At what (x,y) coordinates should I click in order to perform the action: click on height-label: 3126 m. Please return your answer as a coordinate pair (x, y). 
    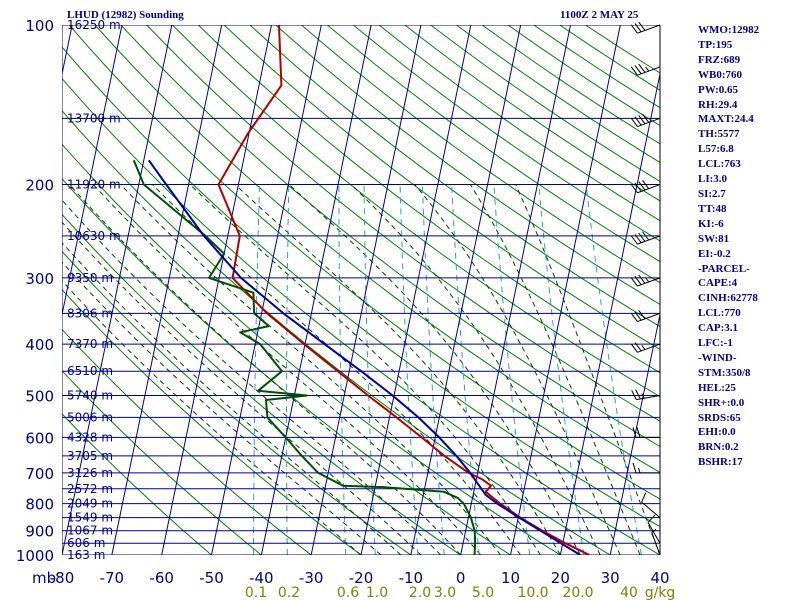
    Looking at the image, I should click on (90, 473).